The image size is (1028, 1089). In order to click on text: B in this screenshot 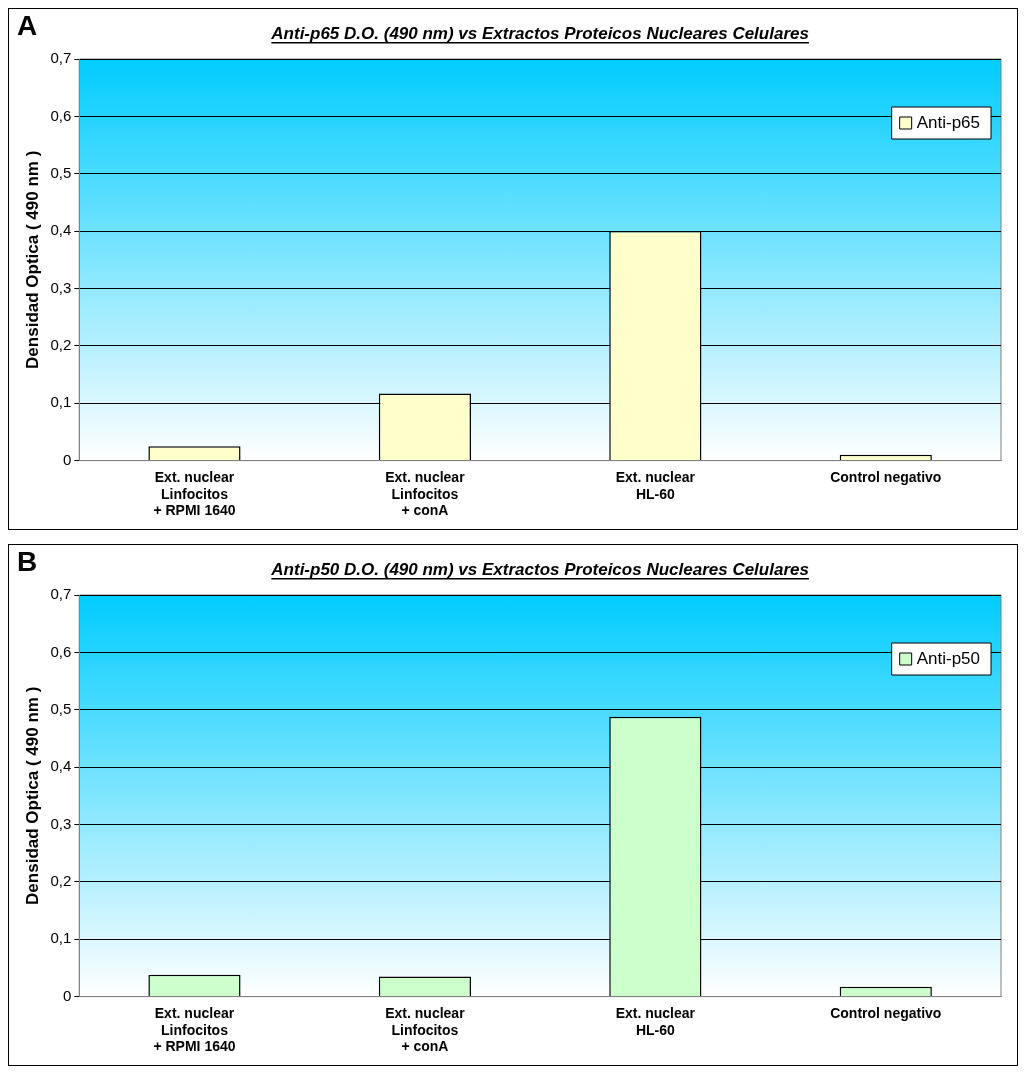, I will do `click(27, 561)`.